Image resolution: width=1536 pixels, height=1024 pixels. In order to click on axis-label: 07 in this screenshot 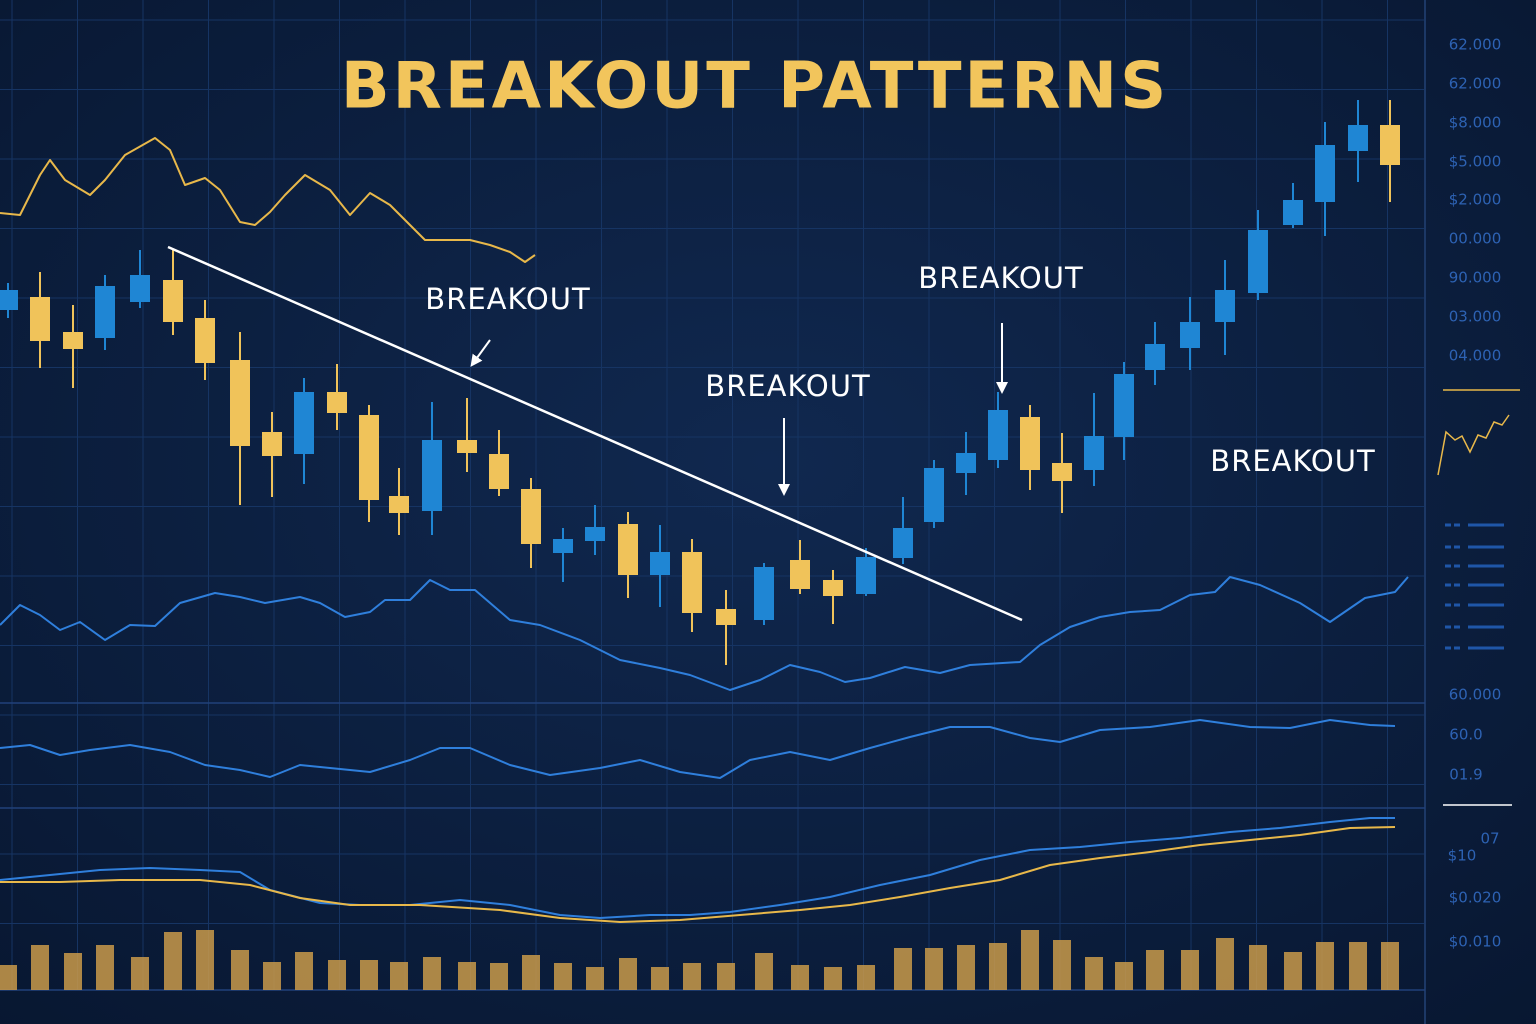, I will do `click(1489, 839)`.